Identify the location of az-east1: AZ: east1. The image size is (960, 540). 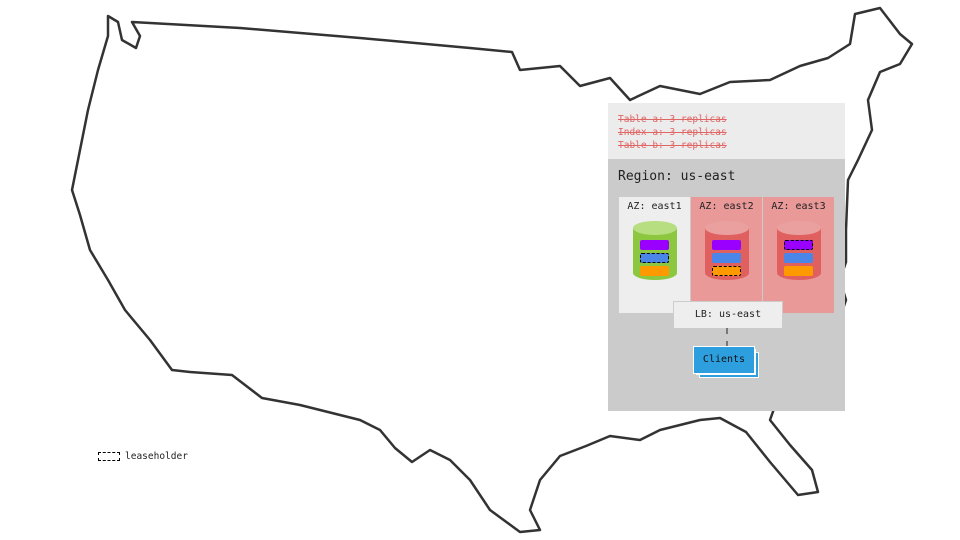
(654, 255).